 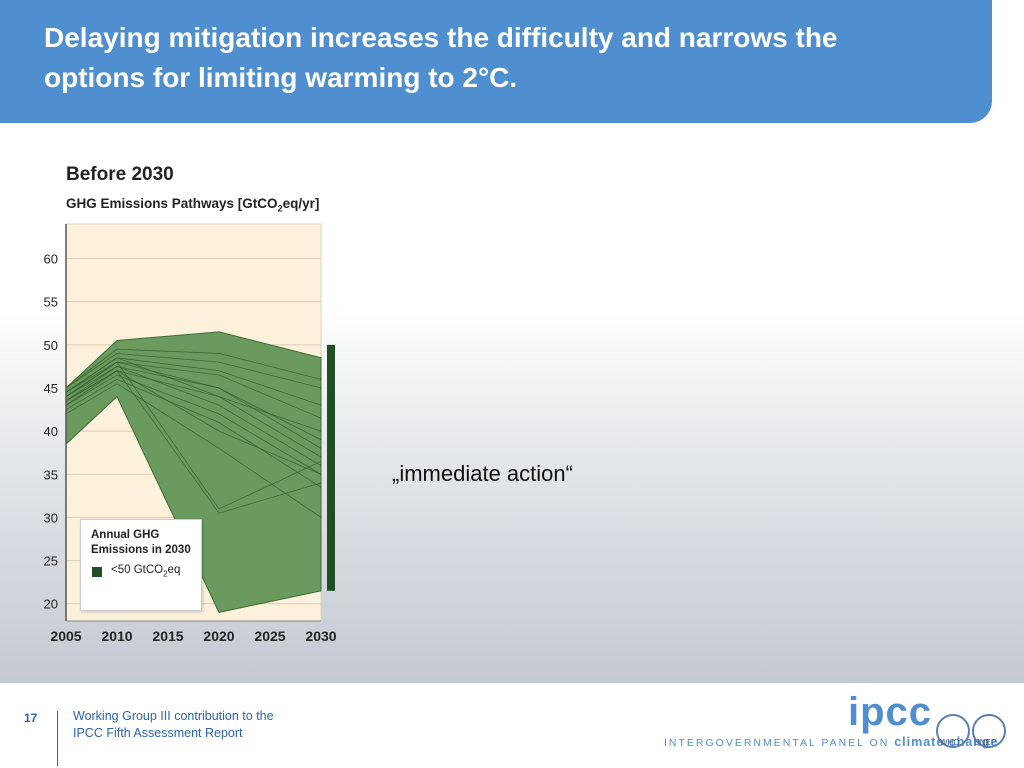 I want to click on x-tick-label-2025: 2025, so click(x=269, y=636).